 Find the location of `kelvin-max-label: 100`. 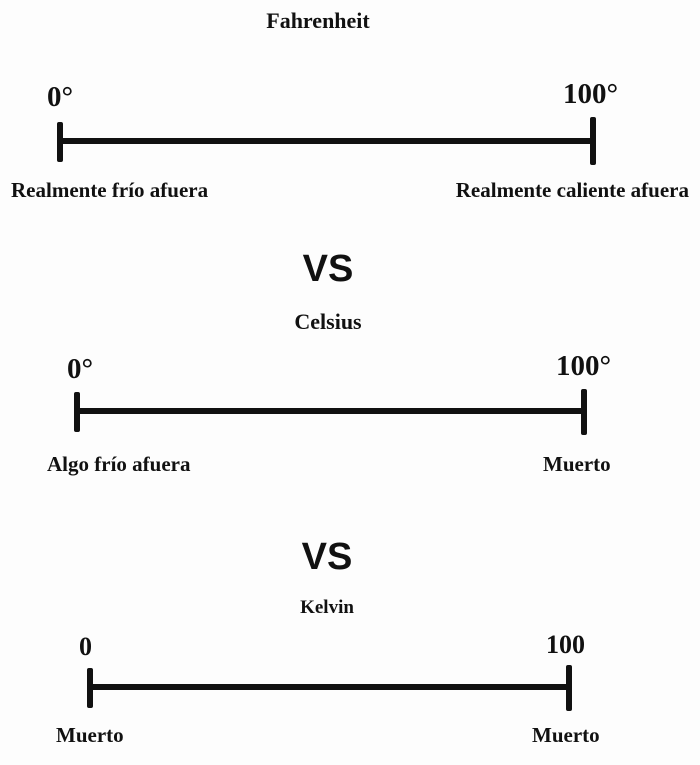

kelvin-max-label: 100 is located at coordinates (565, 644).